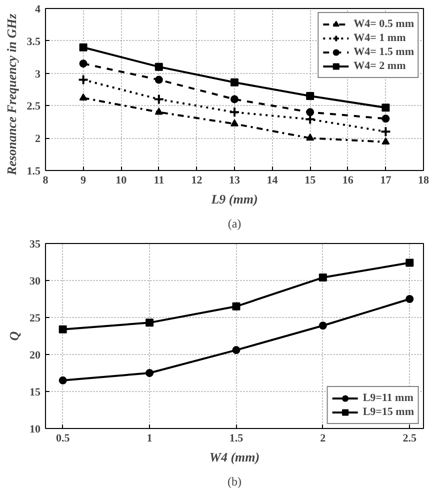 This screenshot has width=433, height=493. What do you see at coordinates (236, 438) in the screenshot?
I see `x-tick-label: 1.5` at bounding box center [236, 438].